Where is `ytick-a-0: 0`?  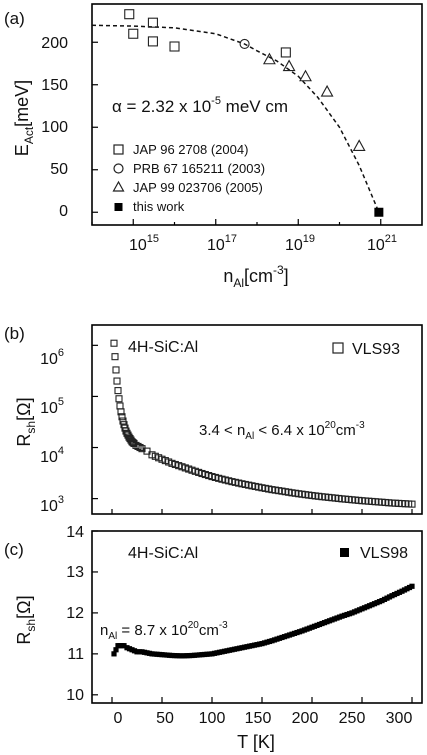 ytick-a-0: 0 is located at coordinates (63, 211).